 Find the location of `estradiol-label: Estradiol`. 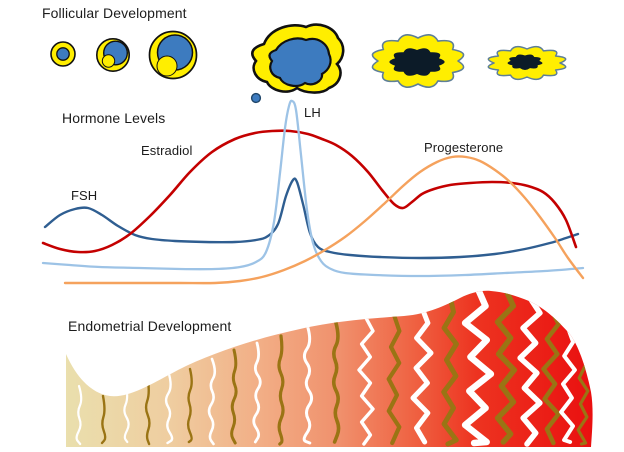

estradiol-label: Estradiol is located at coordinates (167, 150).